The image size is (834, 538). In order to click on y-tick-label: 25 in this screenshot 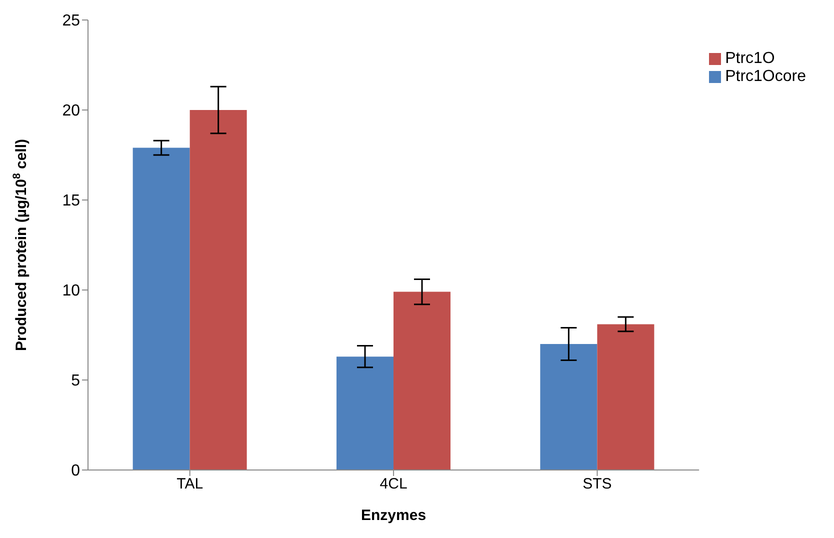, I will do `click(71, 21)`.